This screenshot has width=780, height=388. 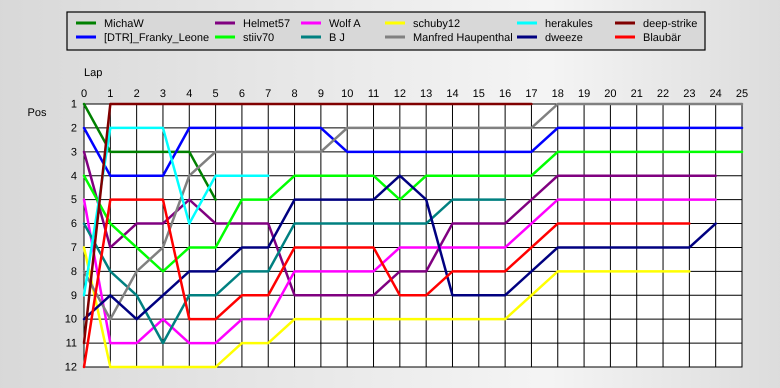 What do you see at coordinates (463, 38) in the screenshot?
I see `legend-label: Manfred Haupenthal` at bounding box center [463, 38].